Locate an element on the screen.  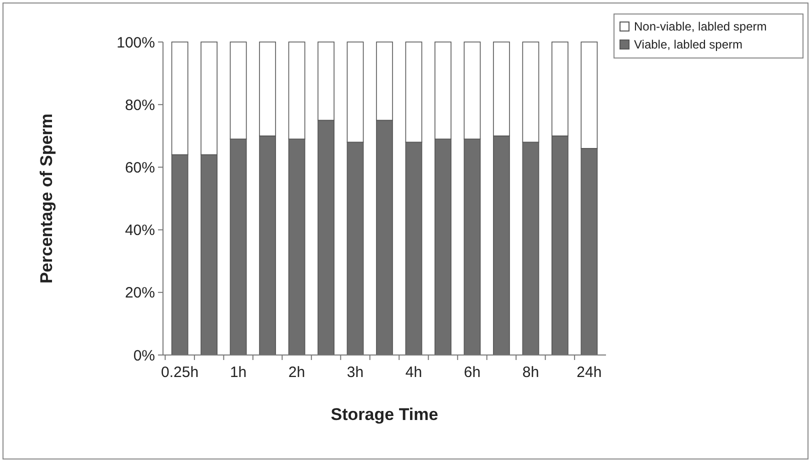
x-tick-label: 3h is located at coordinates (355, 372).